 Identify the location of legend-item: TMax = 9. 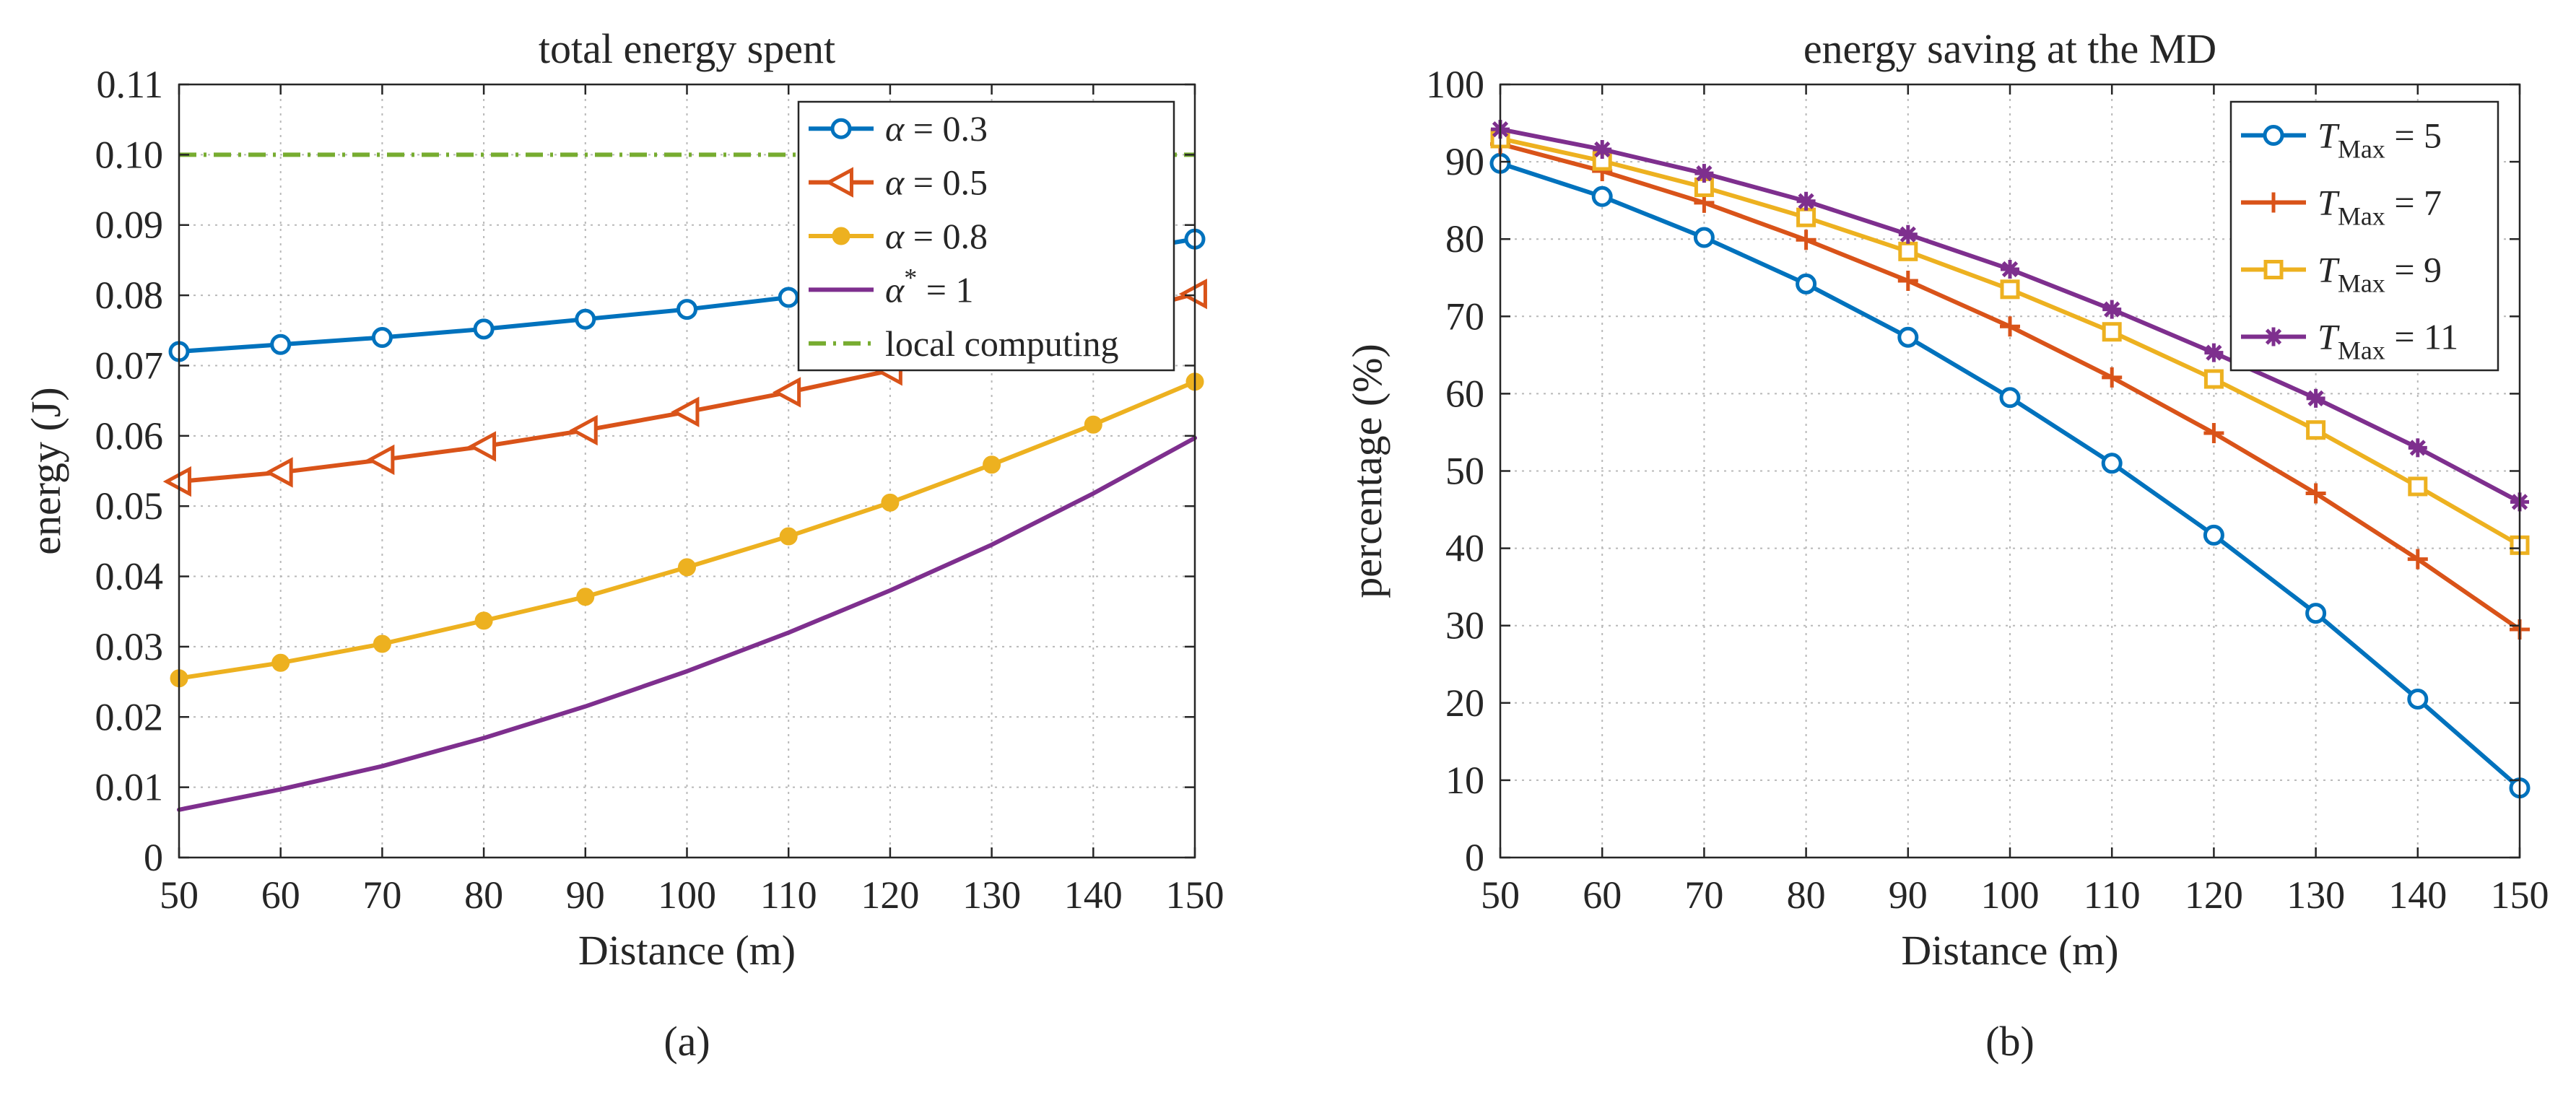
(2341, 274).